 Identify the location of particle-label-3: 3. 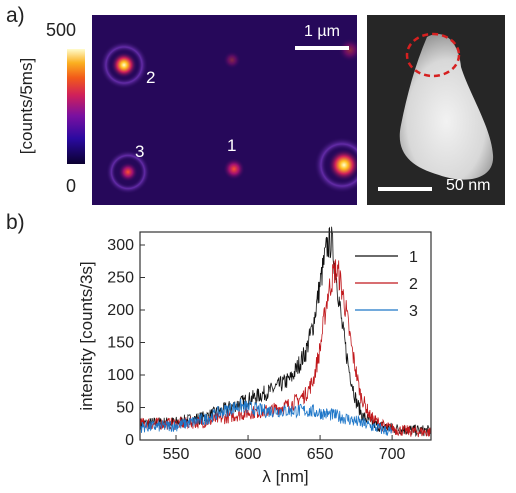
(140, 151).